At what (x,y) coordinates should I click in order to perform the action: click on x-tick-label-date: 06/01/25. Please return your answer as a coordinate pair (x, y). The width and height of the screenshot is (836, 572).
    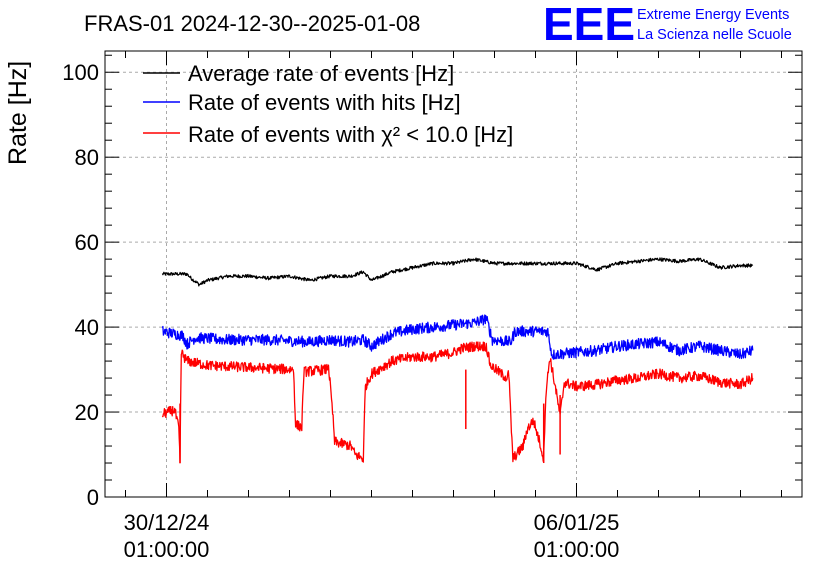
    Looking at the image, I should click on (577, 522).